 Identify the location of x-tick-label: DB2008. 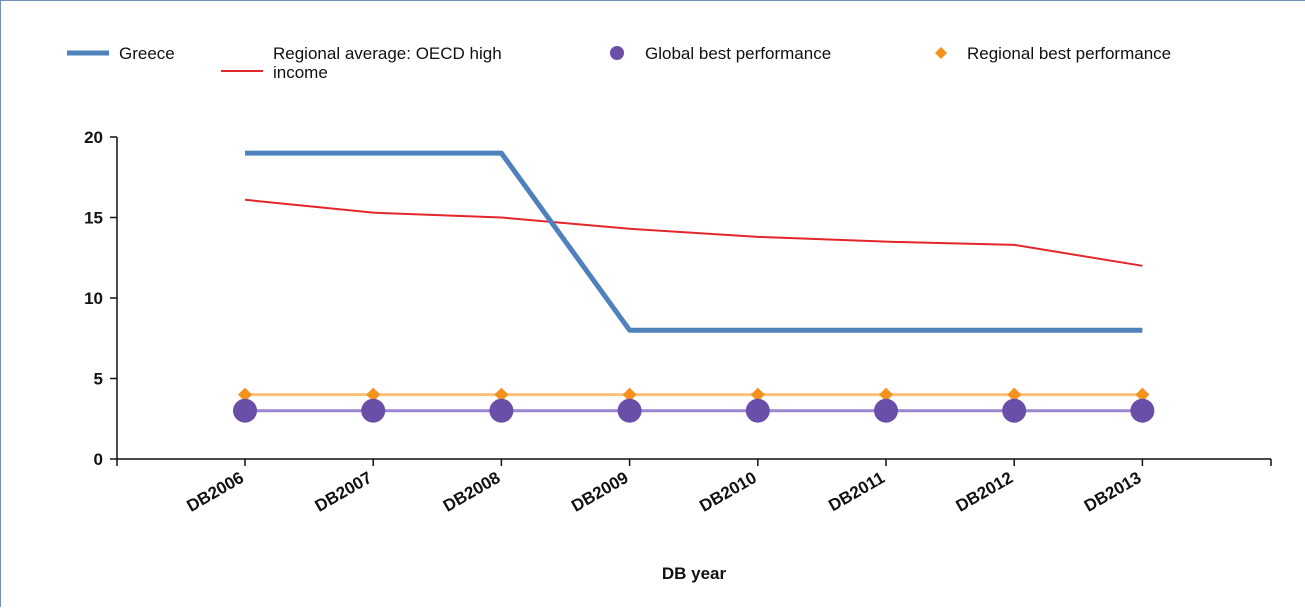
(472, 492).